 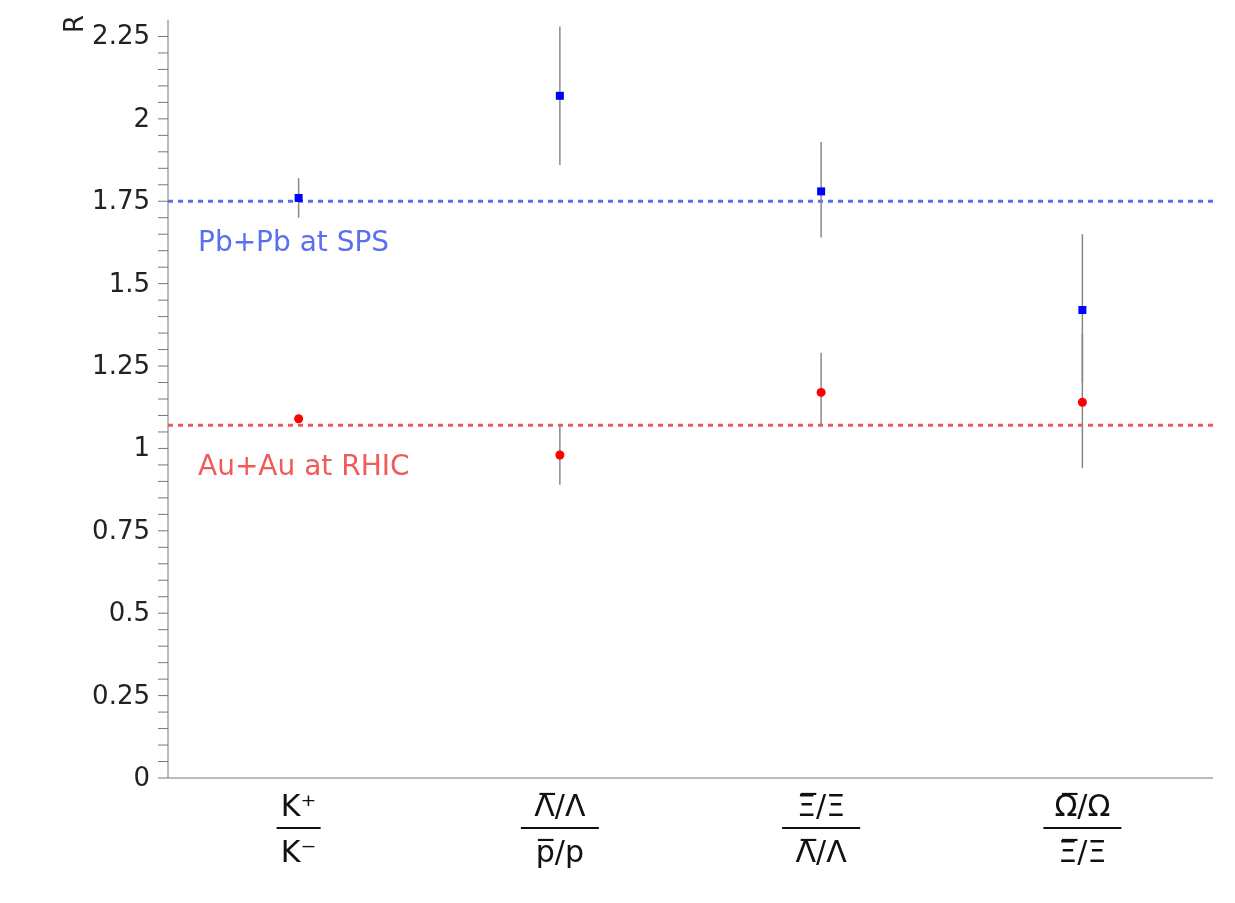 I want to click on ref-line-label: Au+Au at RHIC, so click(x=304, y=466).